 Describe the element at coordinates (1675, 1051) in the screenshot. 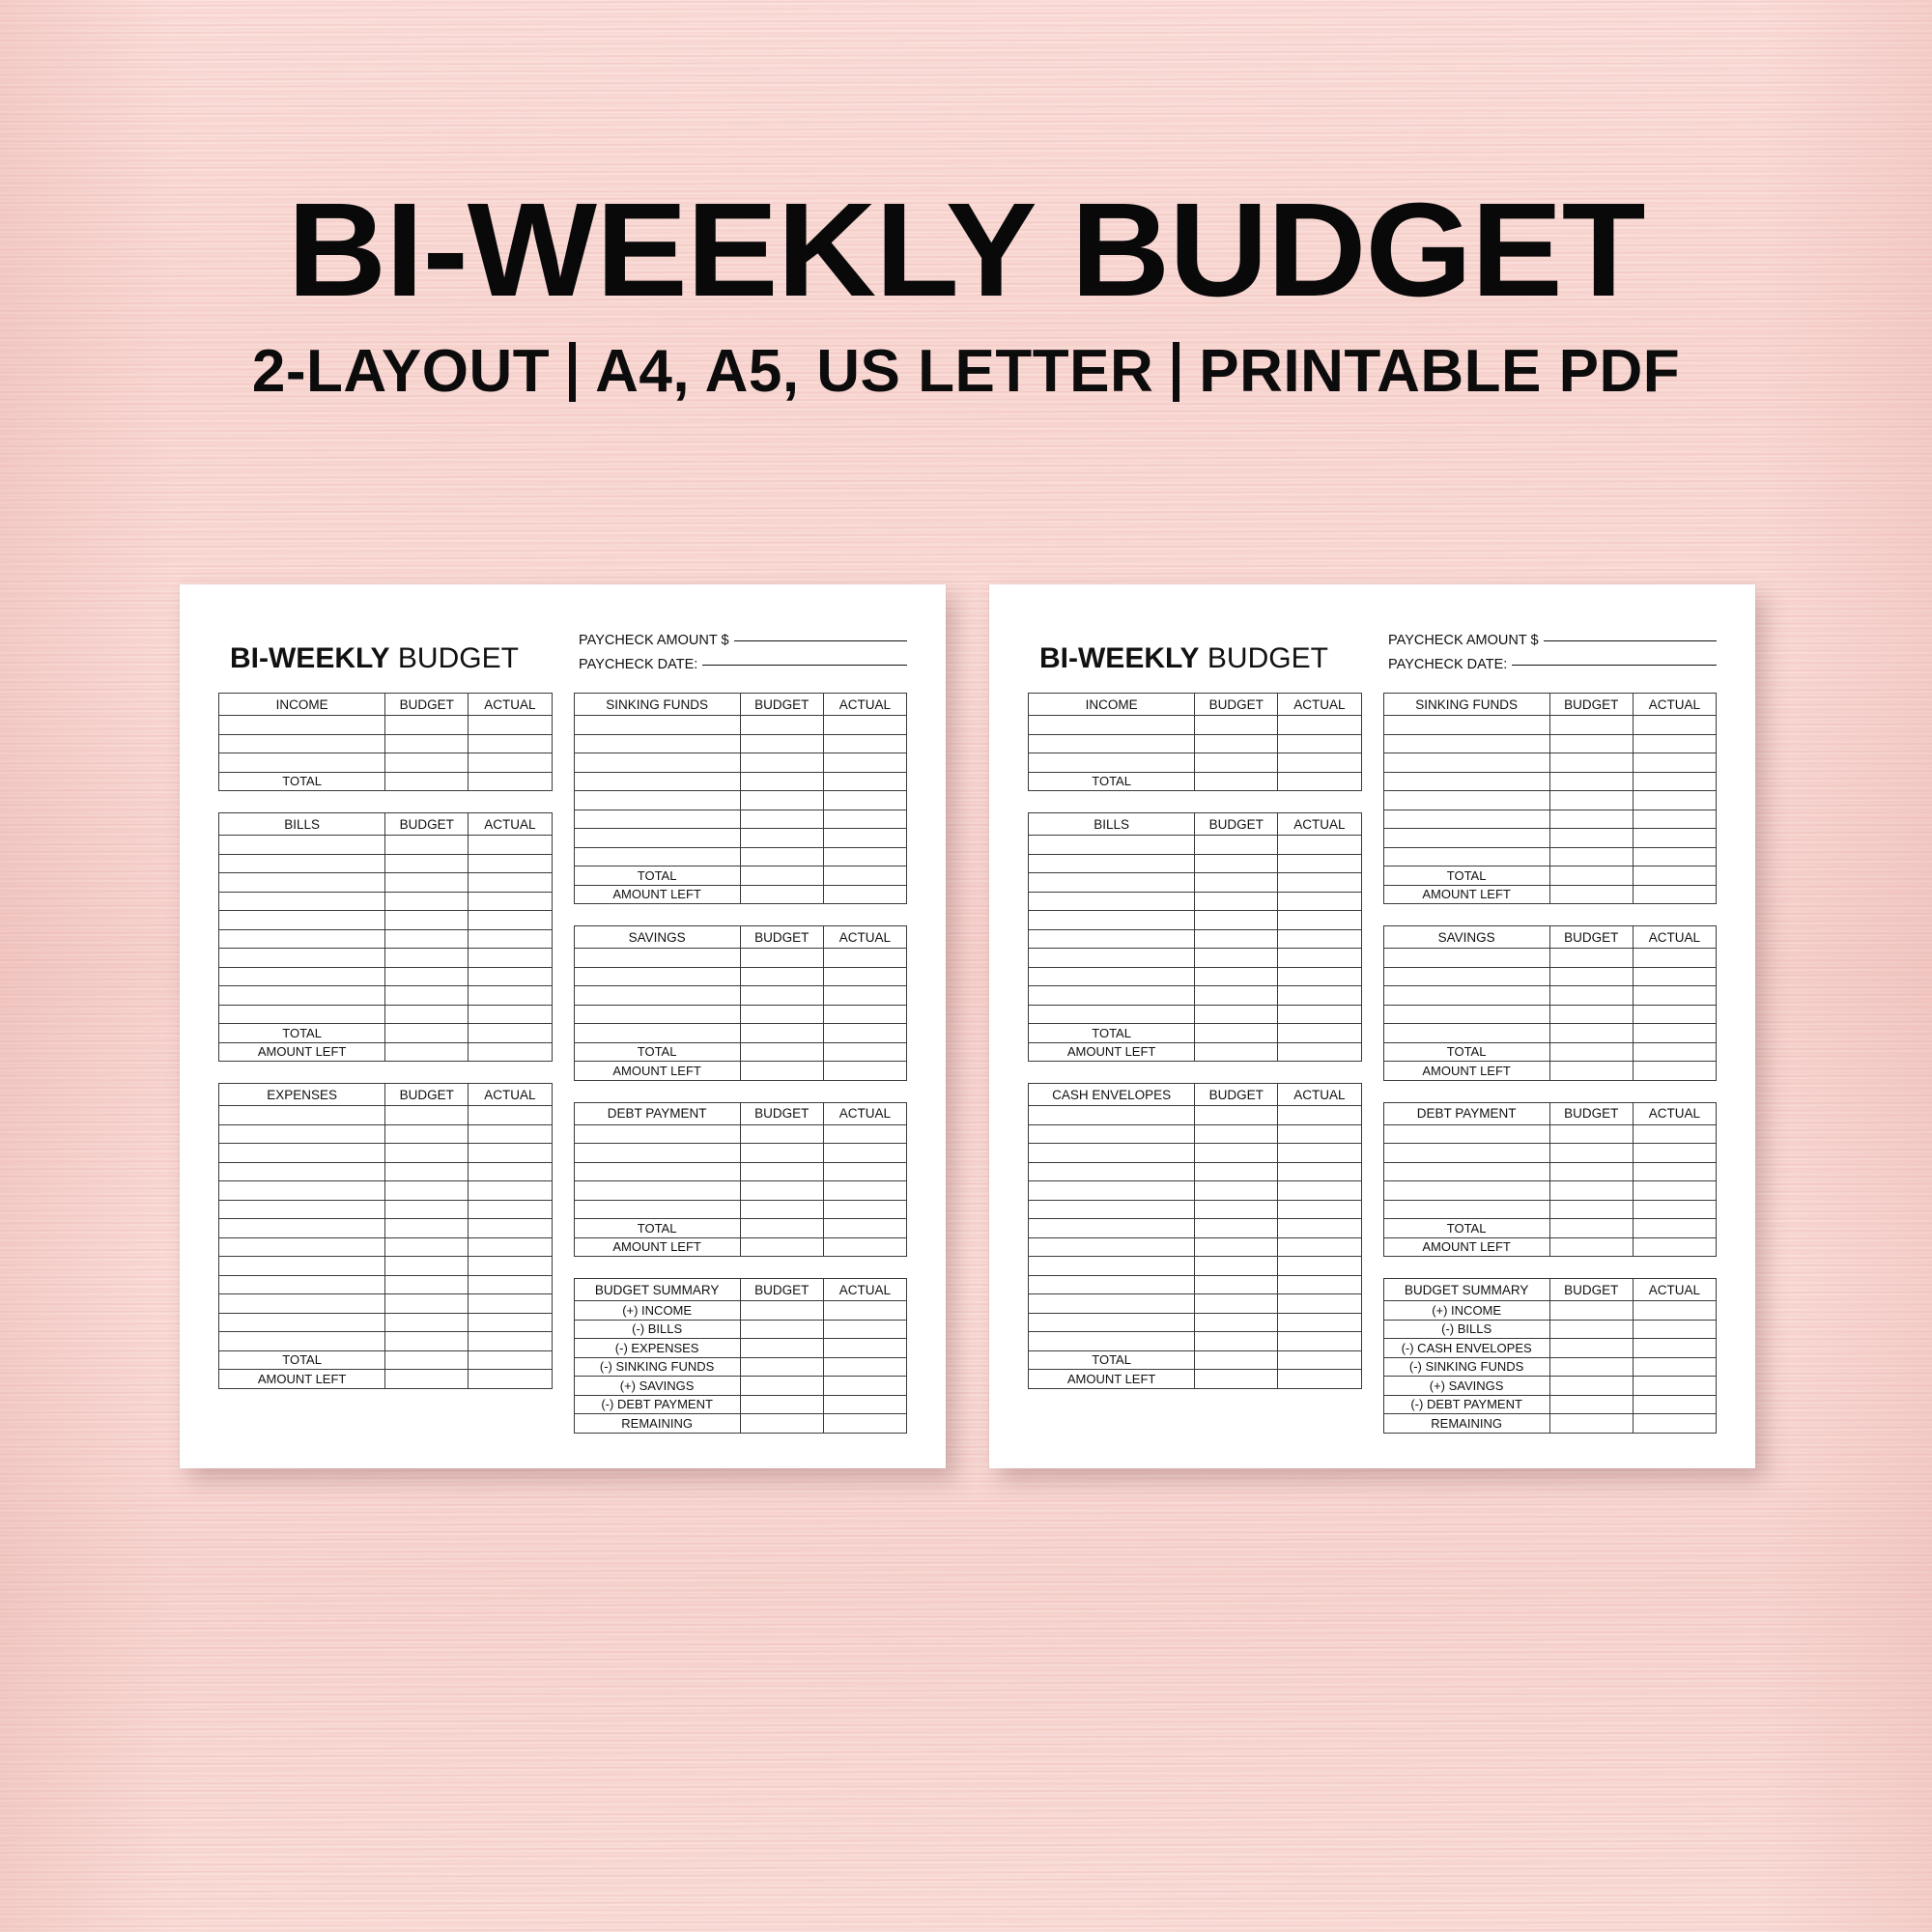

I see `total-actual-cell` at that location.